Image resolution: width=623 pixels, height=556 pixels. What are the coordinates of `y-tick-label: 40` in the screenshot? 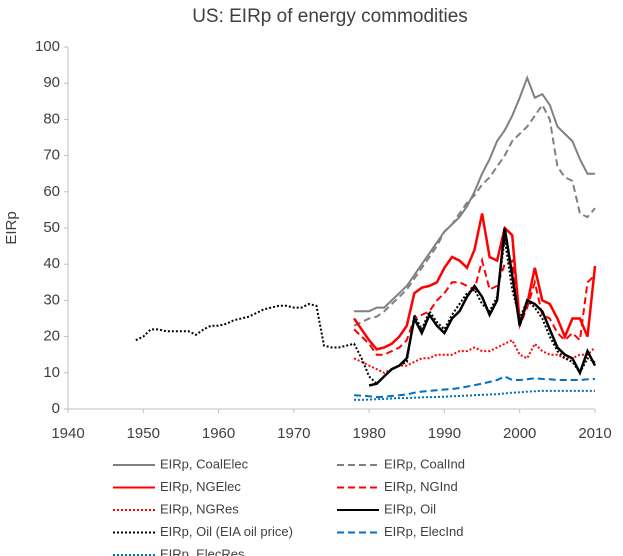 It's located at (51, 263).